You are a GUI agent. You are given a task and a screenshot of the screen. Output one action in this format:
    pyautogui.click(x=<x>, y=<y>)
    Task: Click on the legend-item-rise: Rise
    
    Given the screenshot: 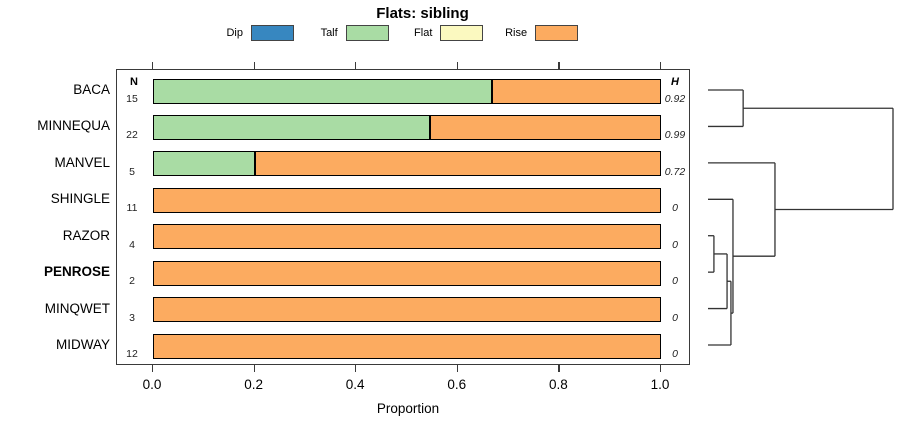 What is the action you would take?
    pyautogui.click(x=536, y=33)
    